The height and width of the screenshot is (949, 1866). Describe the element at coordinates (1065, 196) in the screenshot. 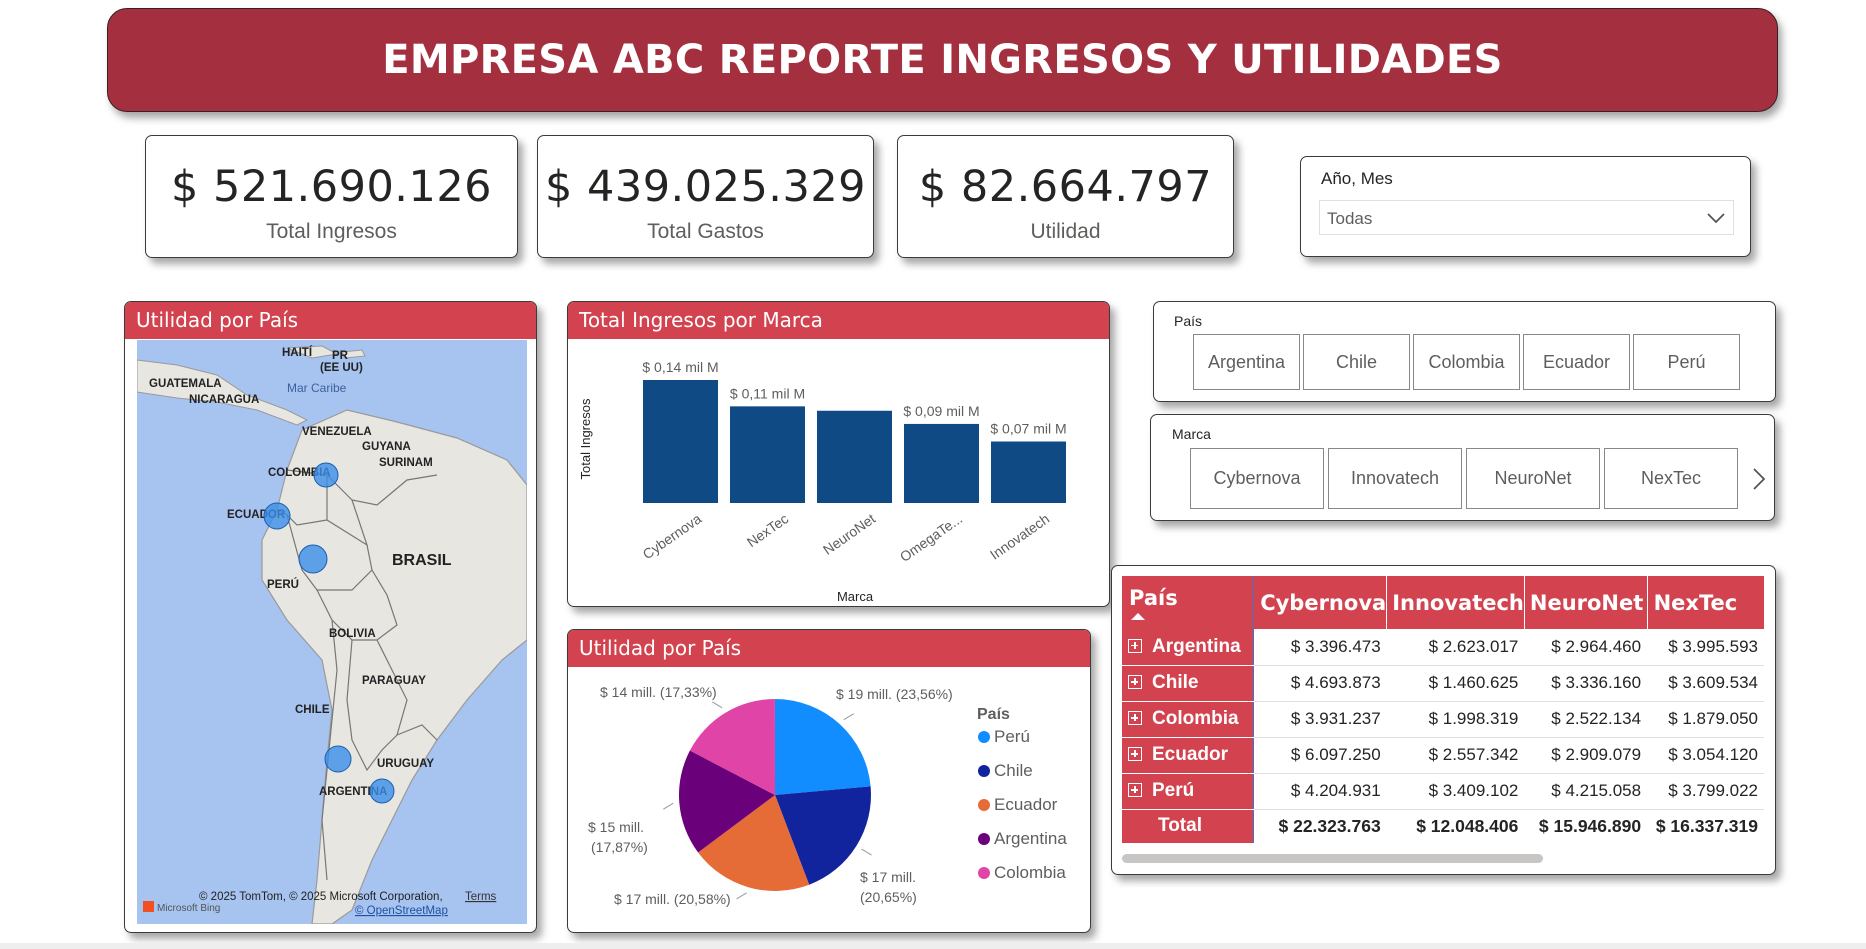

I see `kpi-utilidad: $ 82.664.797 Utilidad` at that location.